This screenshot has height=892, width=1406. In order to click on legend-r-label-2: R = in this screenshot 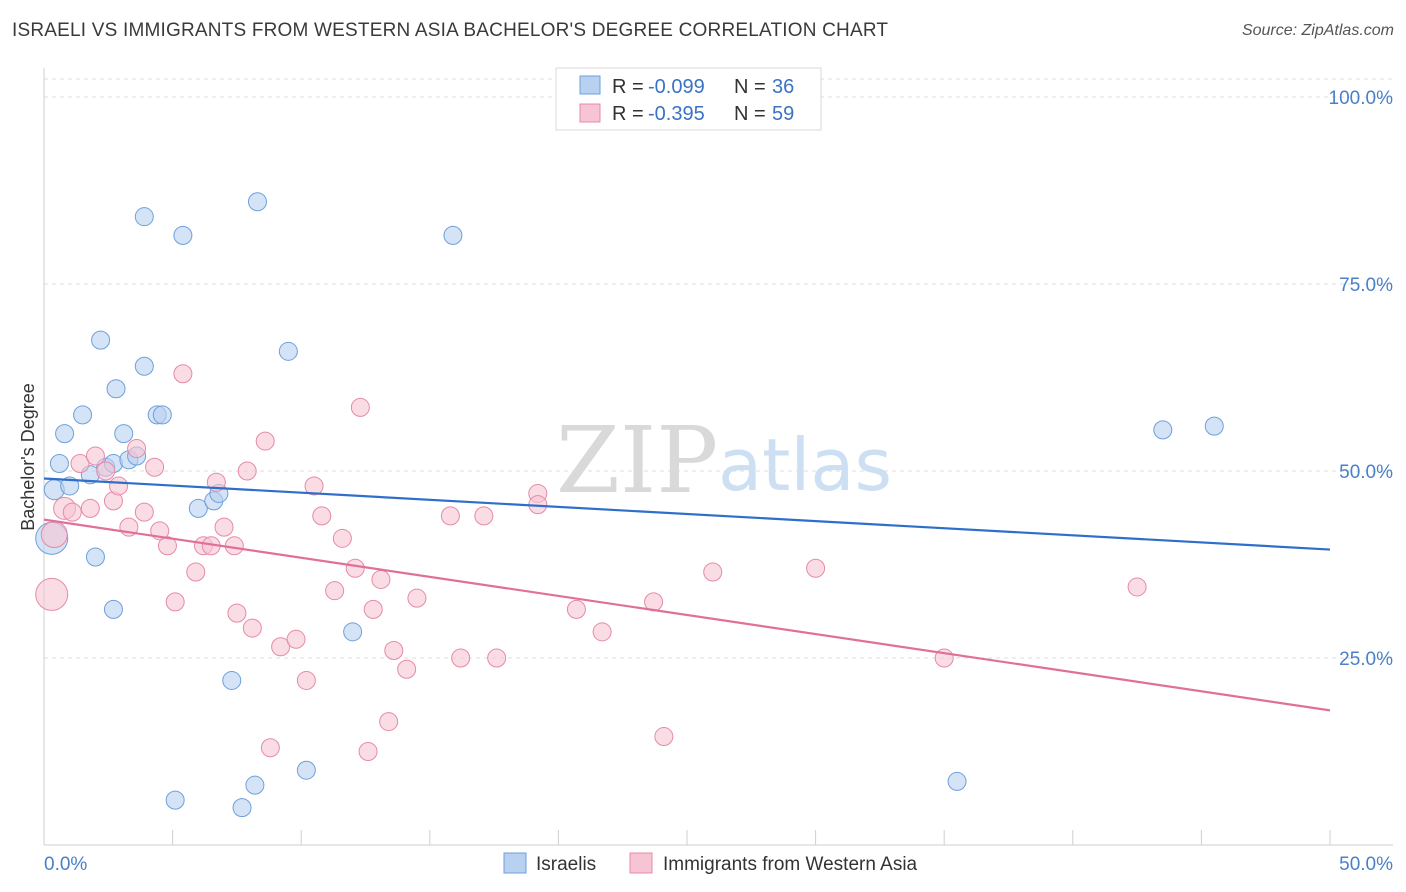, I will do `click(628, 114)`.